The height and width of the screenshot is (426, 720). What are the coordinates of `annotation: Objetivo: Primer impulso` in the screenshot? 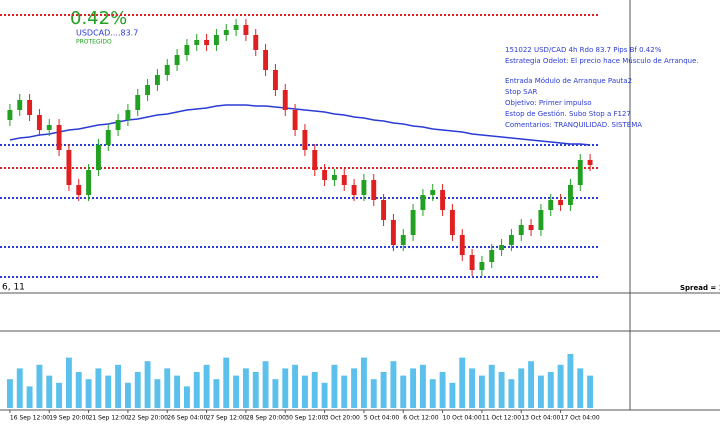 It's located at (548, 103).